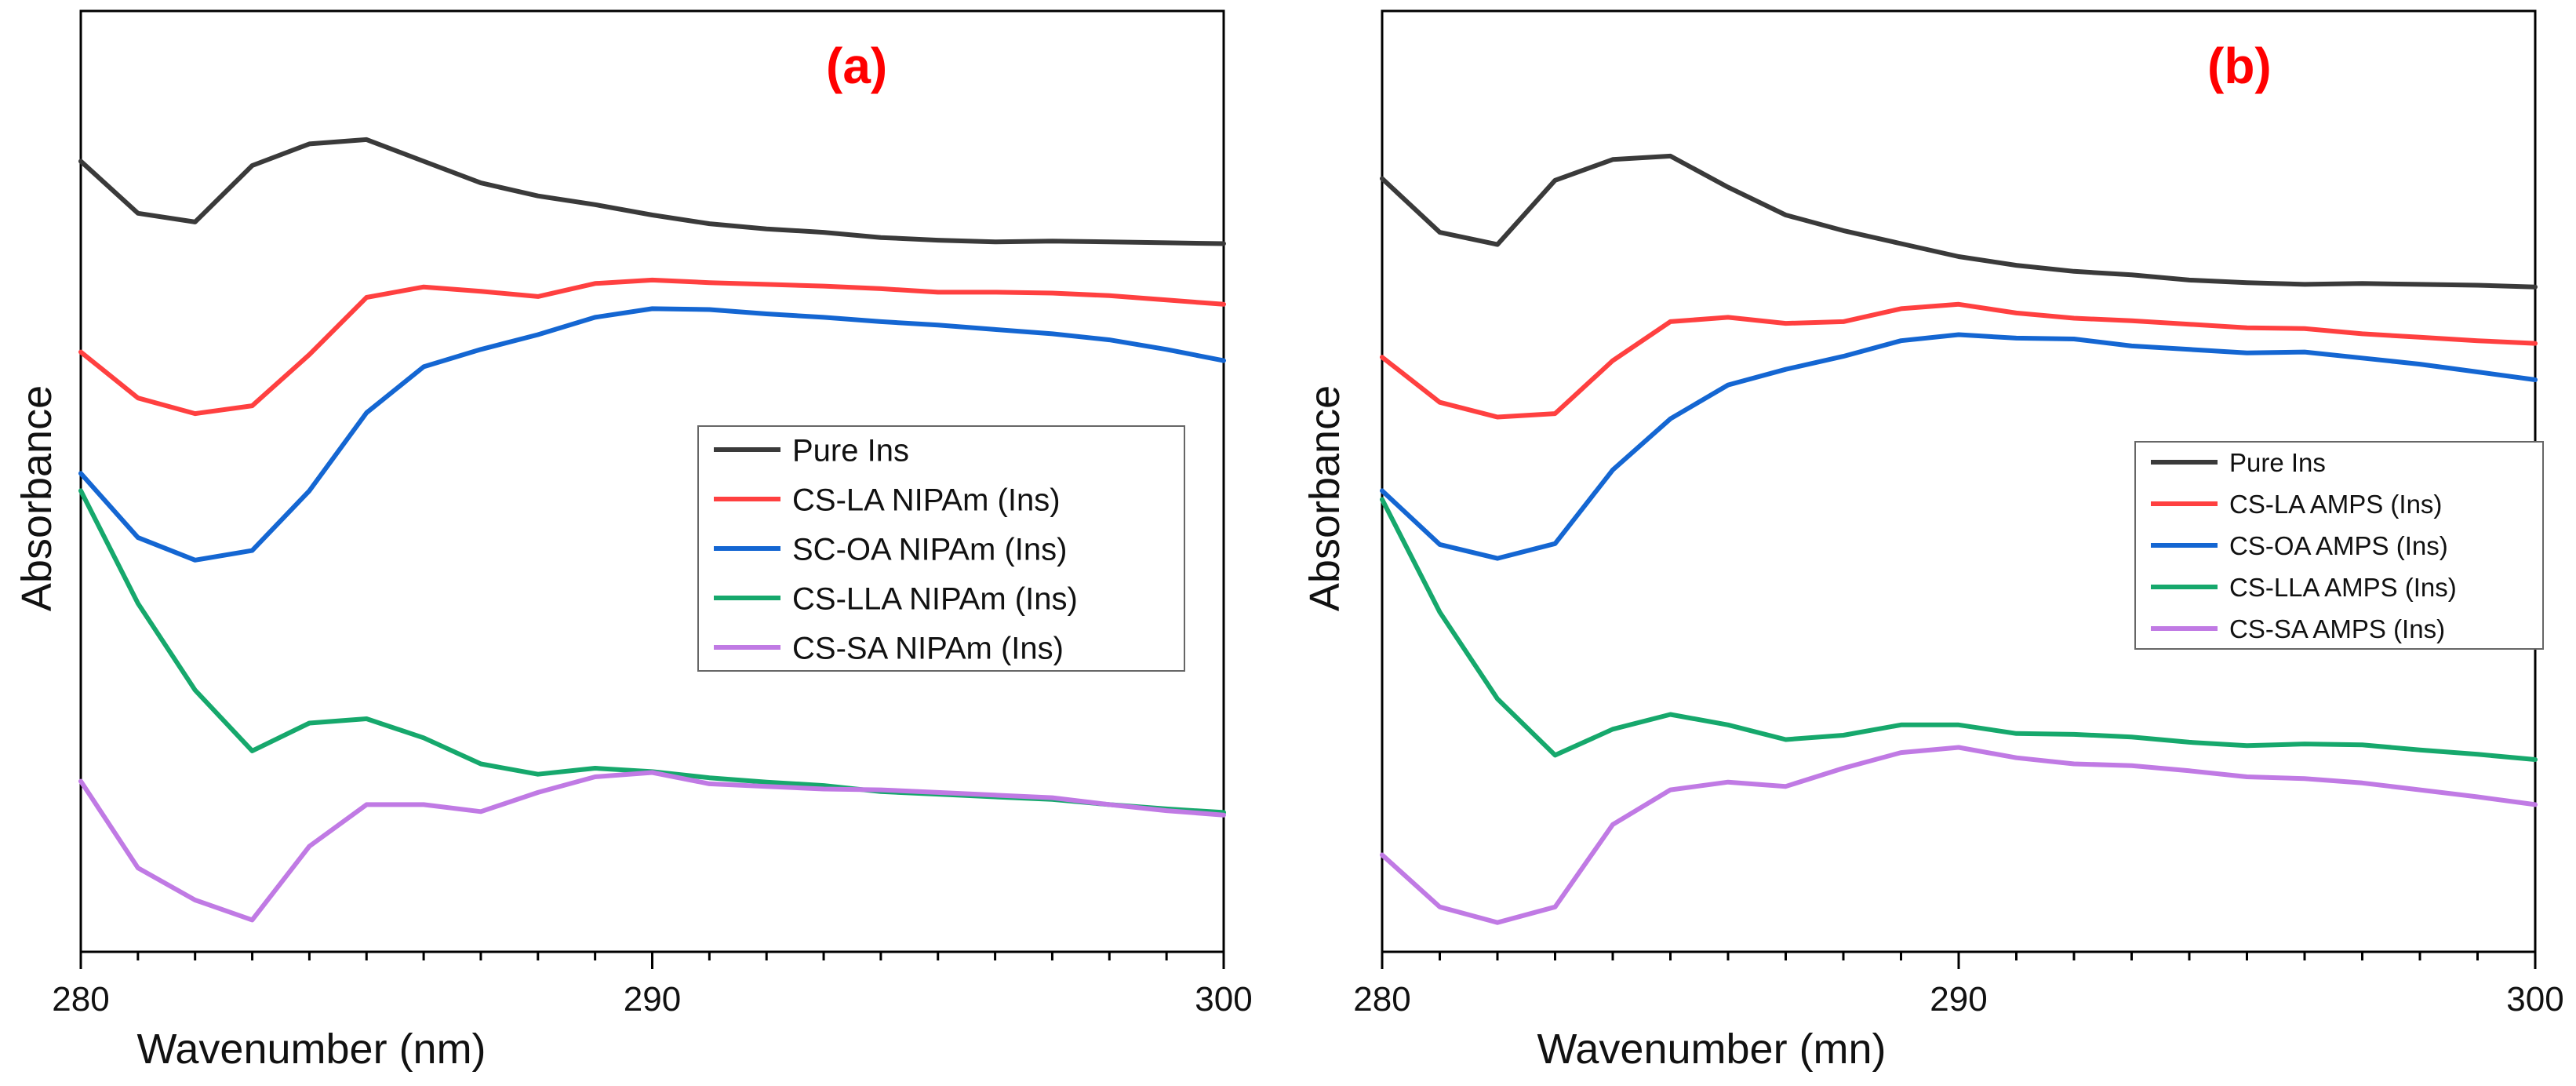 This screenshot has height=1086, width=2576. What do you see at coordinates (1324, 498) in the screenshot?
I see `chart-b-ylabel: Absorbance` at bounding box center [1324, 498].